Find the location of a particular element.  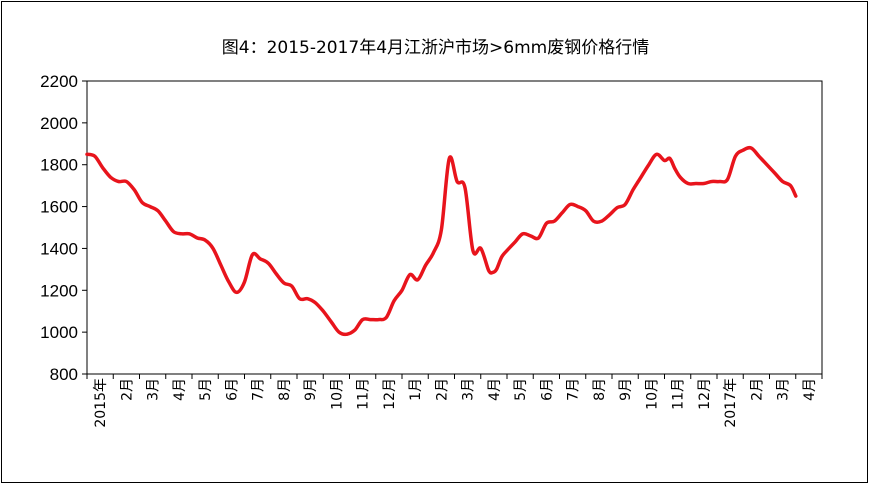

y-tick-label: 1000 is located at coordinates (59, 332).